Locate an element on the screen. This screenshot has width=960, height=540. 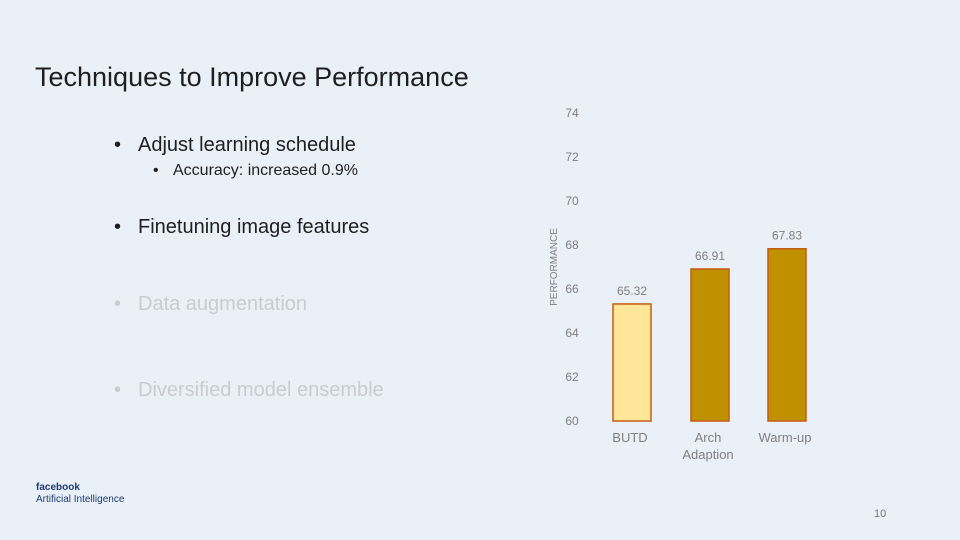
logo-line-2: Artificial Intelligence is located at coordinates (80, 499).